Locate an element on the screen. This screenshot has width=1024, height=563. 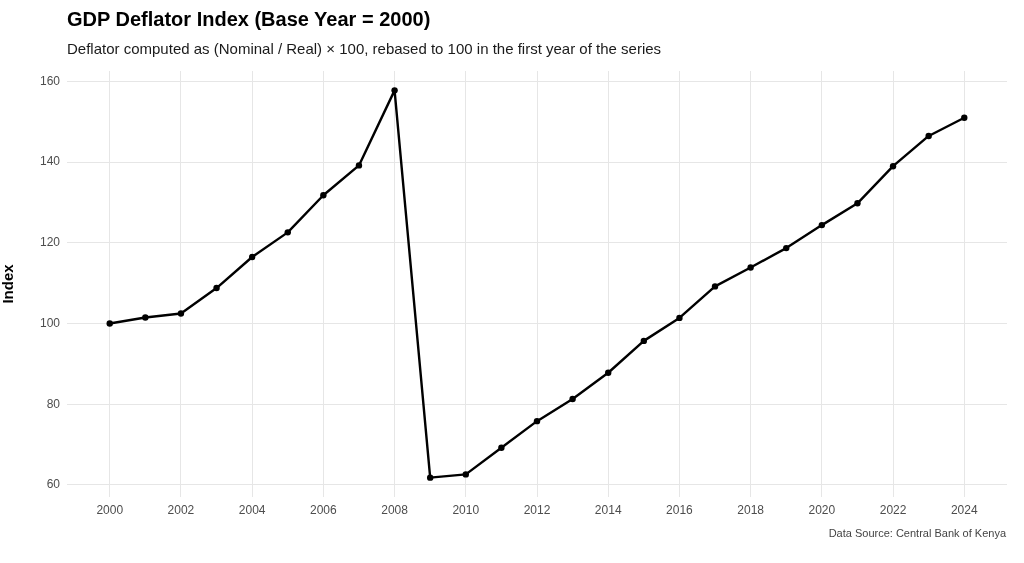
x-tick-label: 2004 is located at coordinates (252, 509).